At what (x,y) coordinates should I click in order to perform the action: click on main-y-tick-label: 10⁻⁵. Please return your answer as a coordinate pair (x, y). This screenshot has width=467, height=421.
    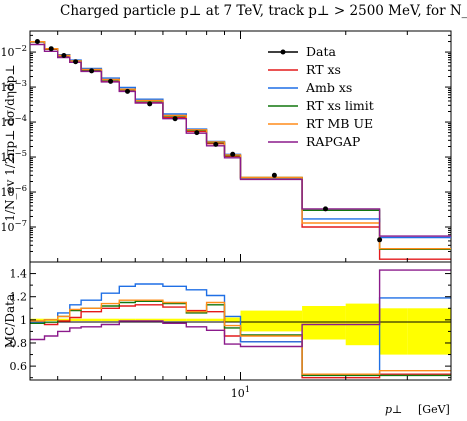
    Looking at the image, I should click on (13, 156).